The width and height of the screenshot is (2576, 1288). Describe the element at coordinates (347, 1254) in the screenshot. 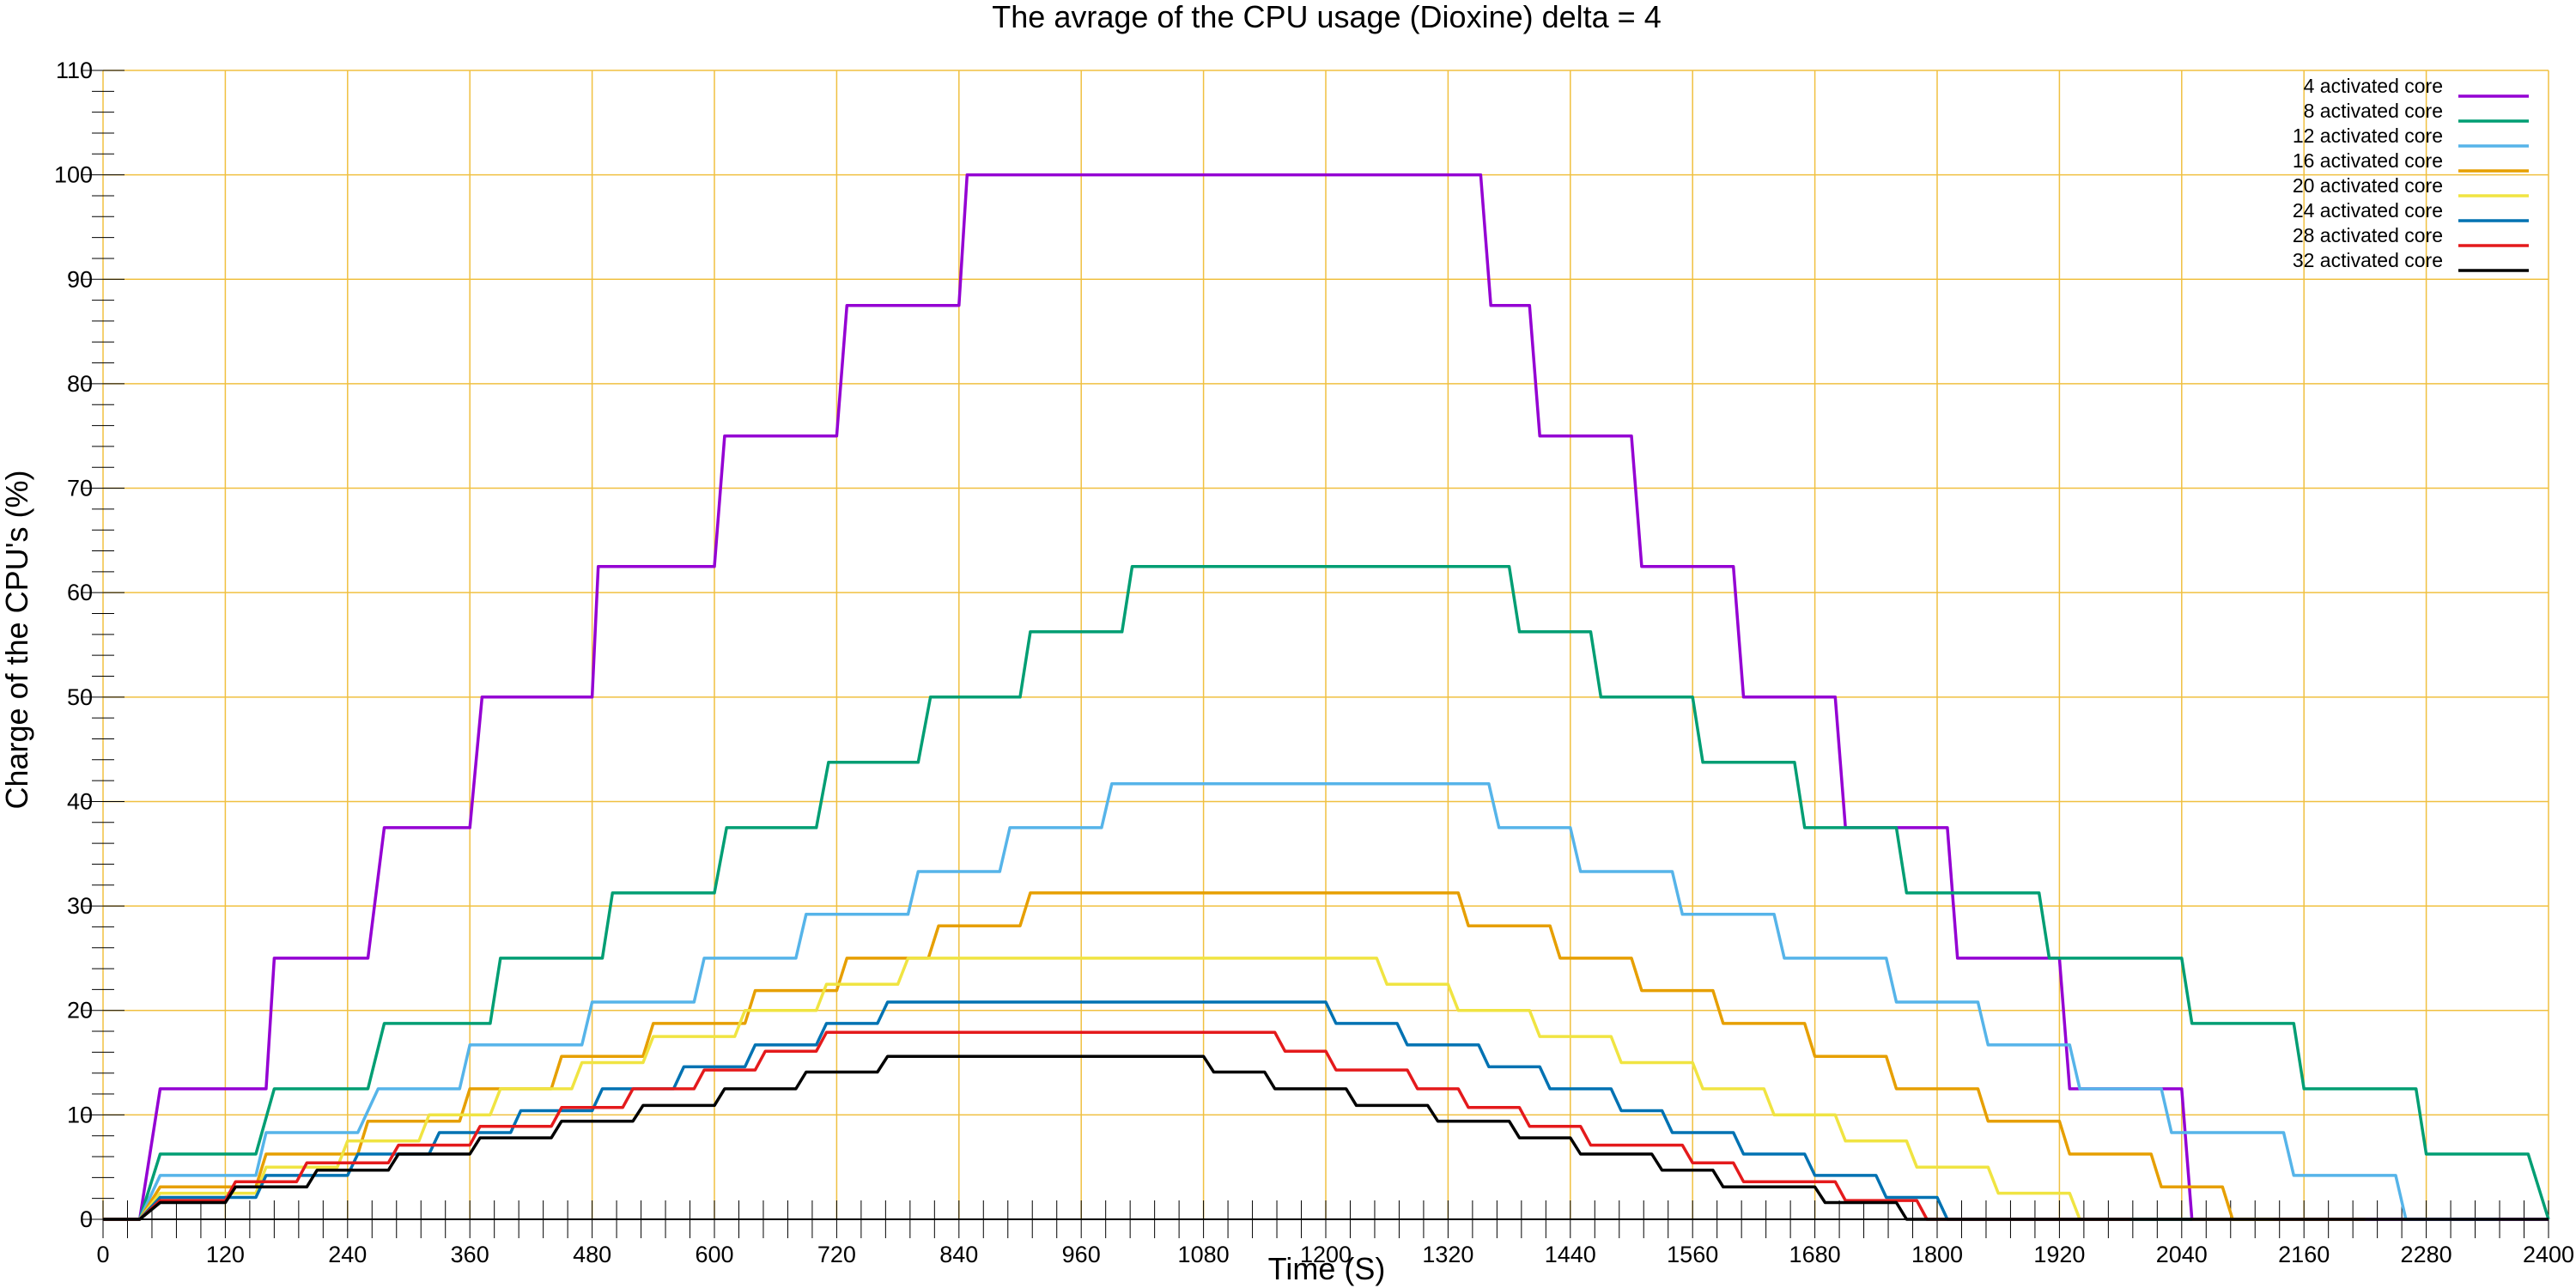

I see `x-tick-label: 240` at that location.